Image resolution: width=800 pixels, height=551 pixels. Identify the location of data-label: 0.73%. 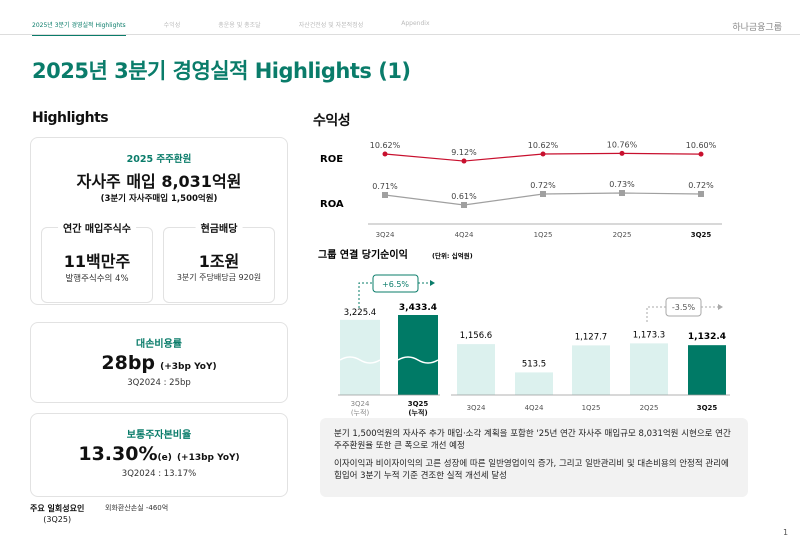
(622, 184).